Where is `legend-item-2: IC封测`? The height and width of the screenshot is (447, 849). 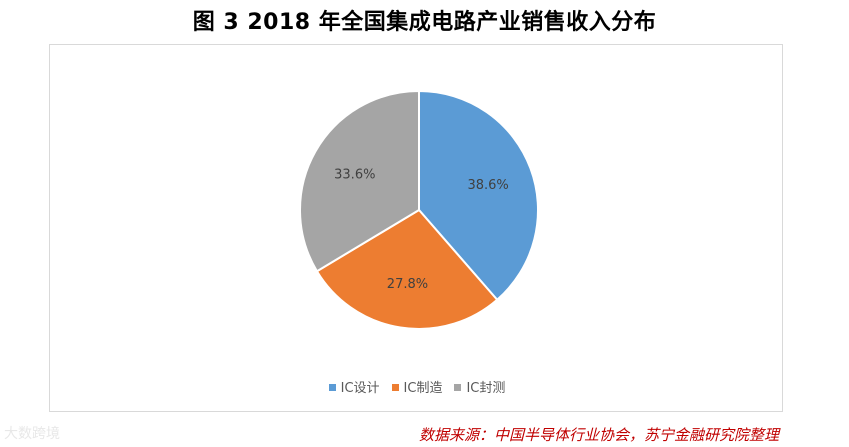 legend-item-2: IC封测 is located at coordinates (479, 386).